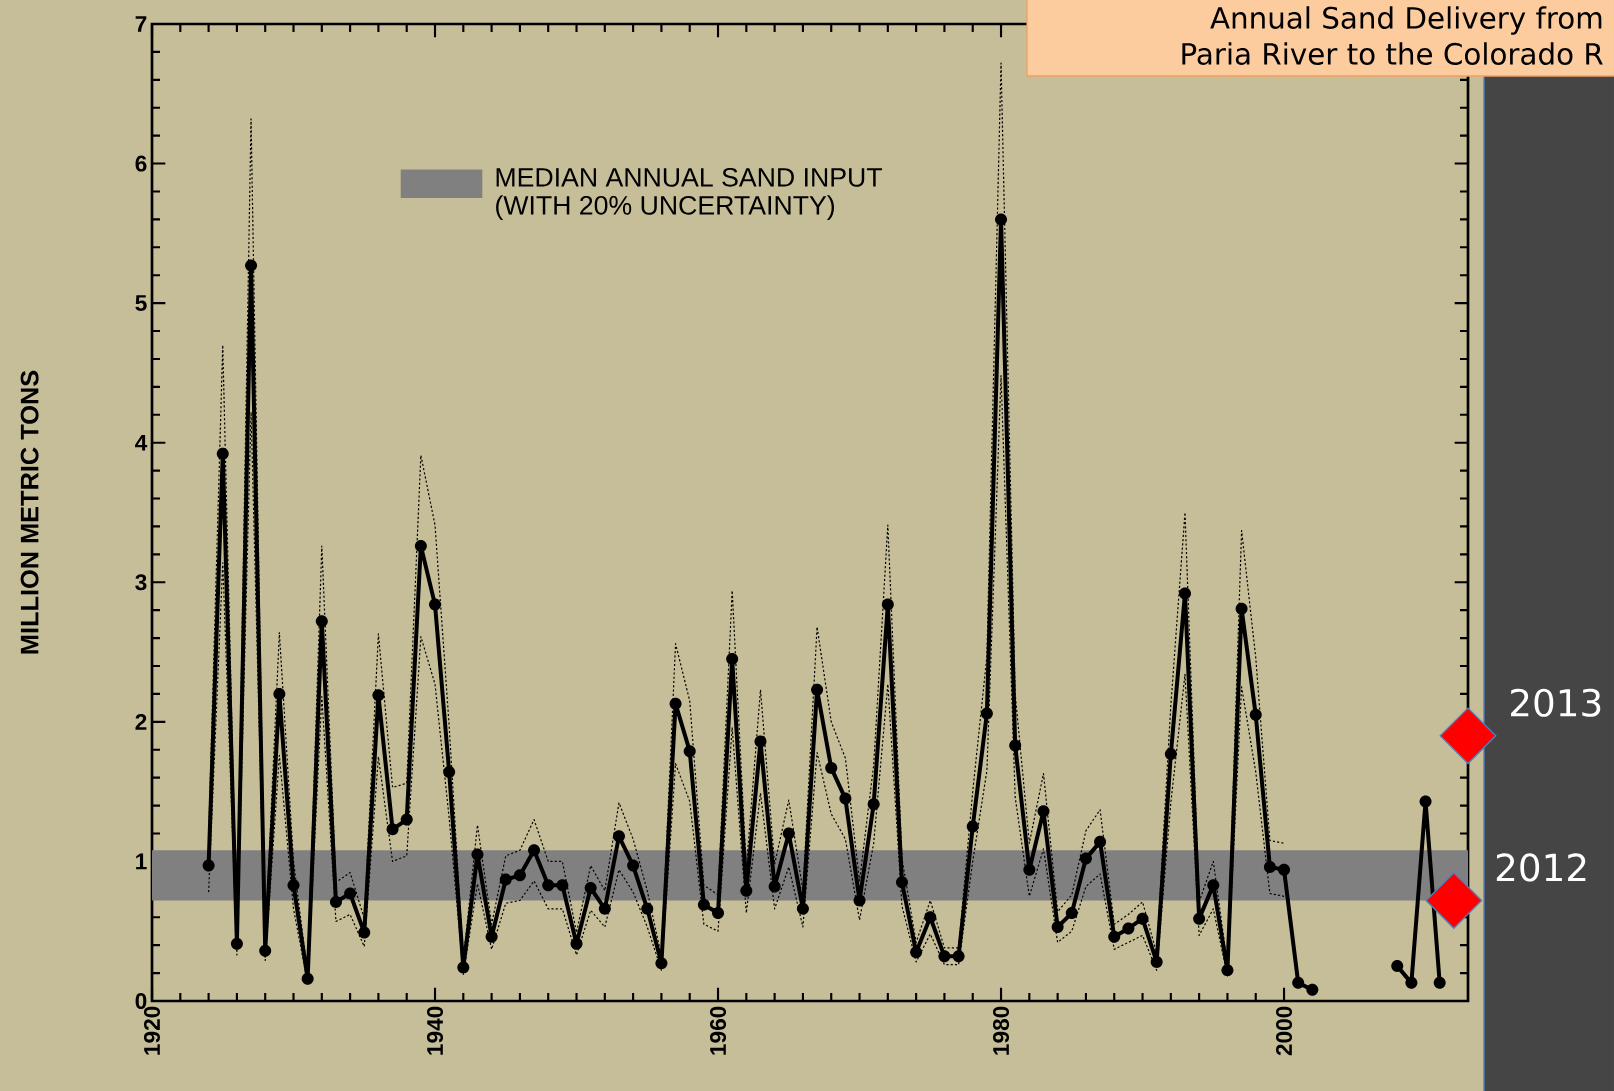 This screenshot has width=1614, height=1091. What do you see at coordinates (1001, 1030) in the screenshot?
I see `x-tick-label: 1980` at bounding box center [1001, 1030].